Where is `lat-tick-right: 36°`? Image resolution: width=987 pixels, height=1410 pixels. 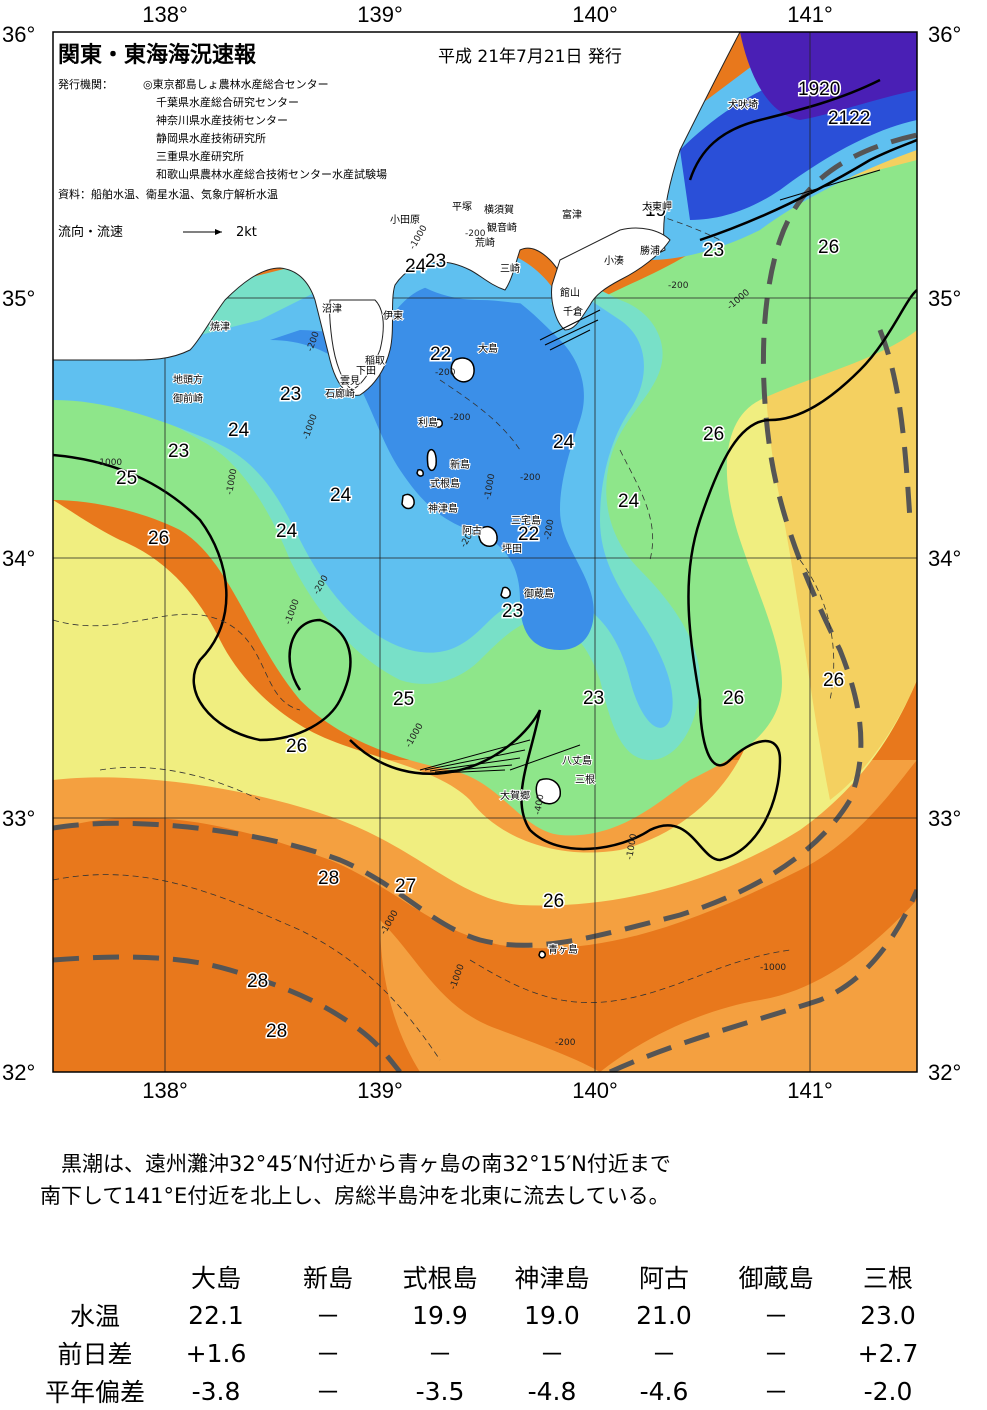
lat-tick-right: 36° is located at coordinates (944, 34).